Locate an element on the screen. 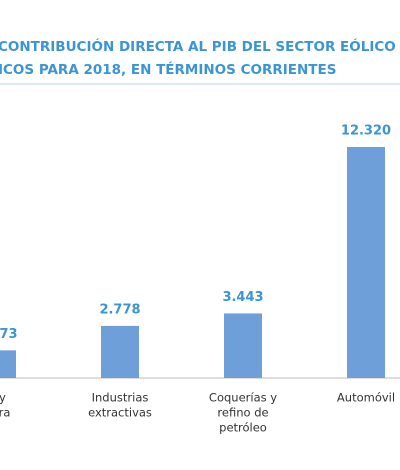  x-tick-label: a y is located at coordinates (3, 398).